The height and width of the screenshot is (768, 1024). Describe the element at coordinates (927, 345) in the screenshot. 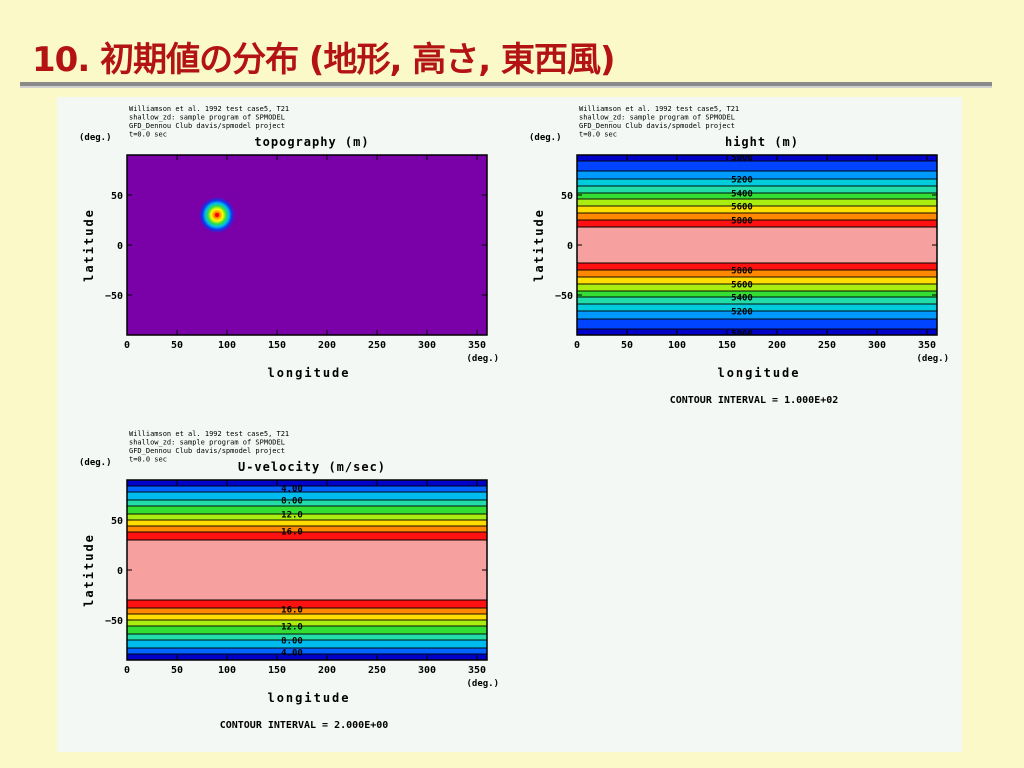

I see `x-tick-label: 350` at that location.